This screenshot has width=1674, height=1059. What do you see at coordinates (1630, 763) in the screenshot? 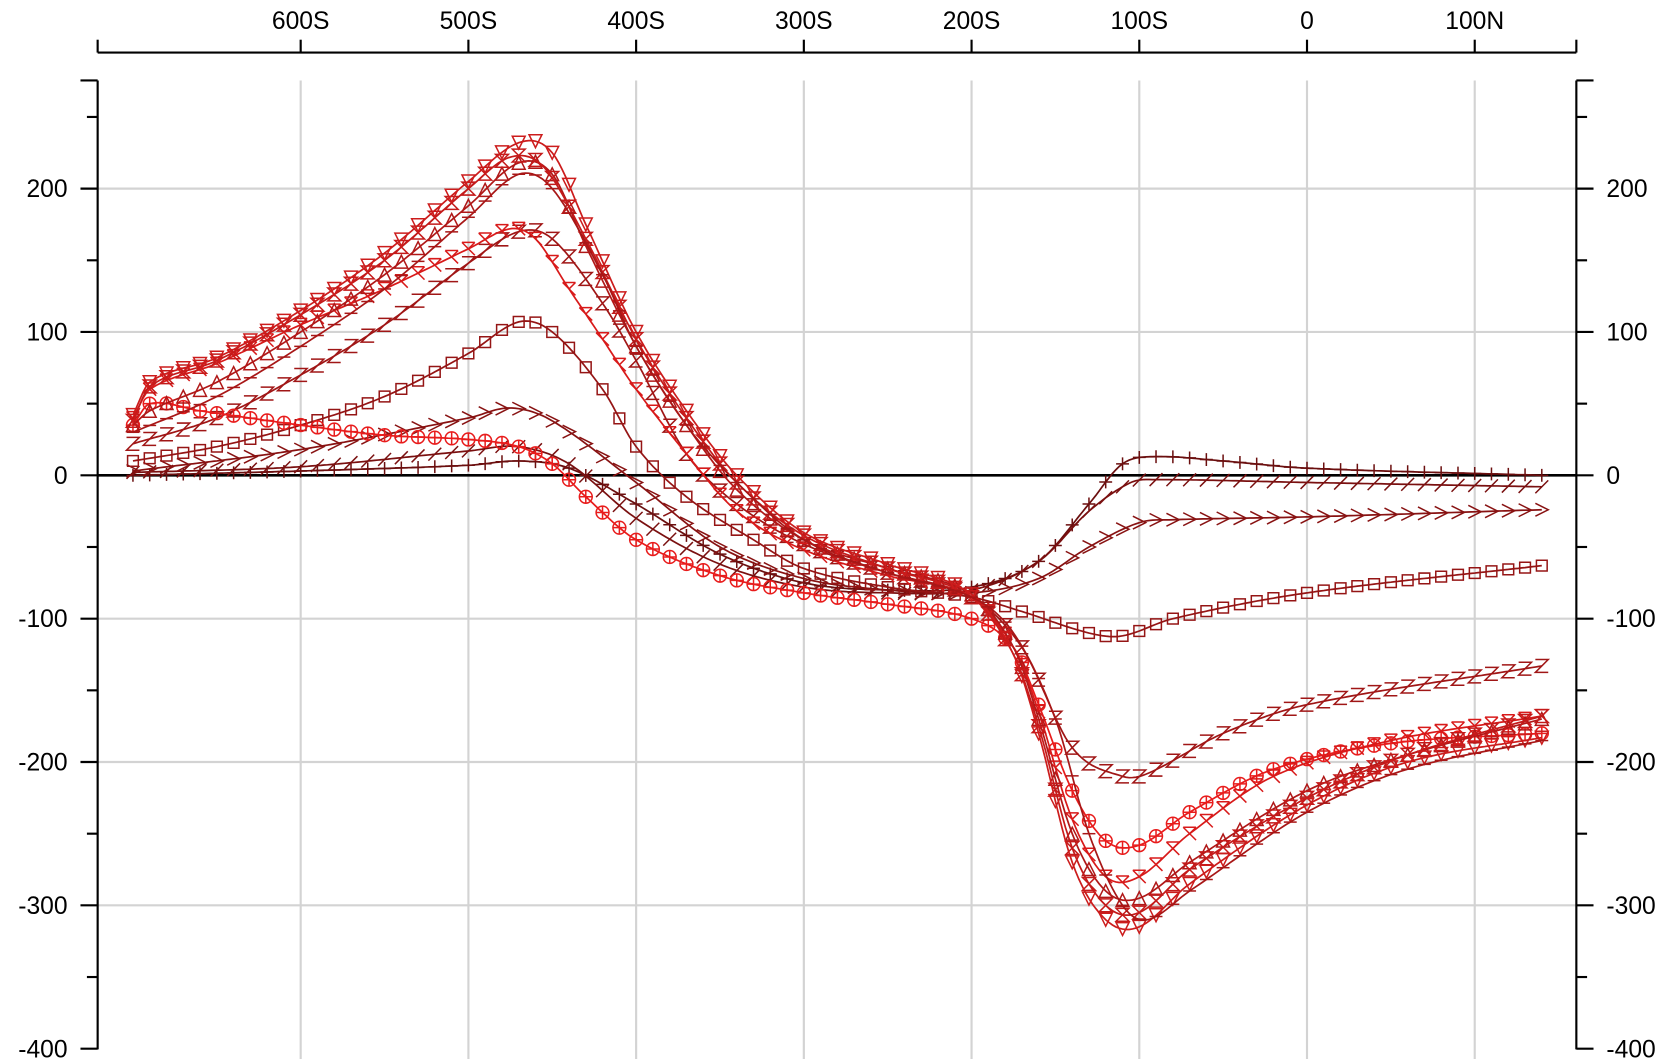
I see `y-tick-label-right: -200` at bounding box center [1630, 763].